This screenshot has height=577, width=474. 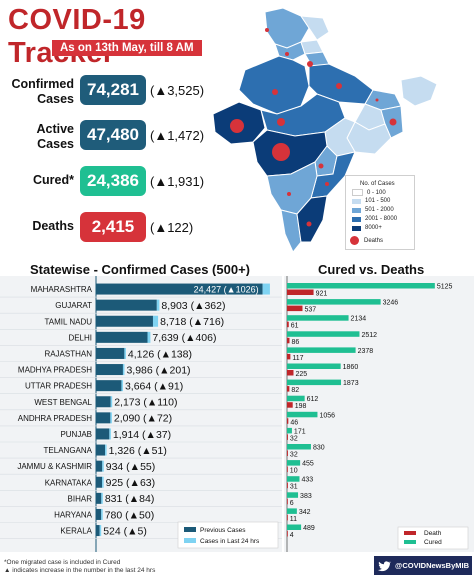 What do you see at coordinates (177, 90) in the screenshot?
I see `confirmed-delta: (▲3,525)` at bounding box center [177, 90].